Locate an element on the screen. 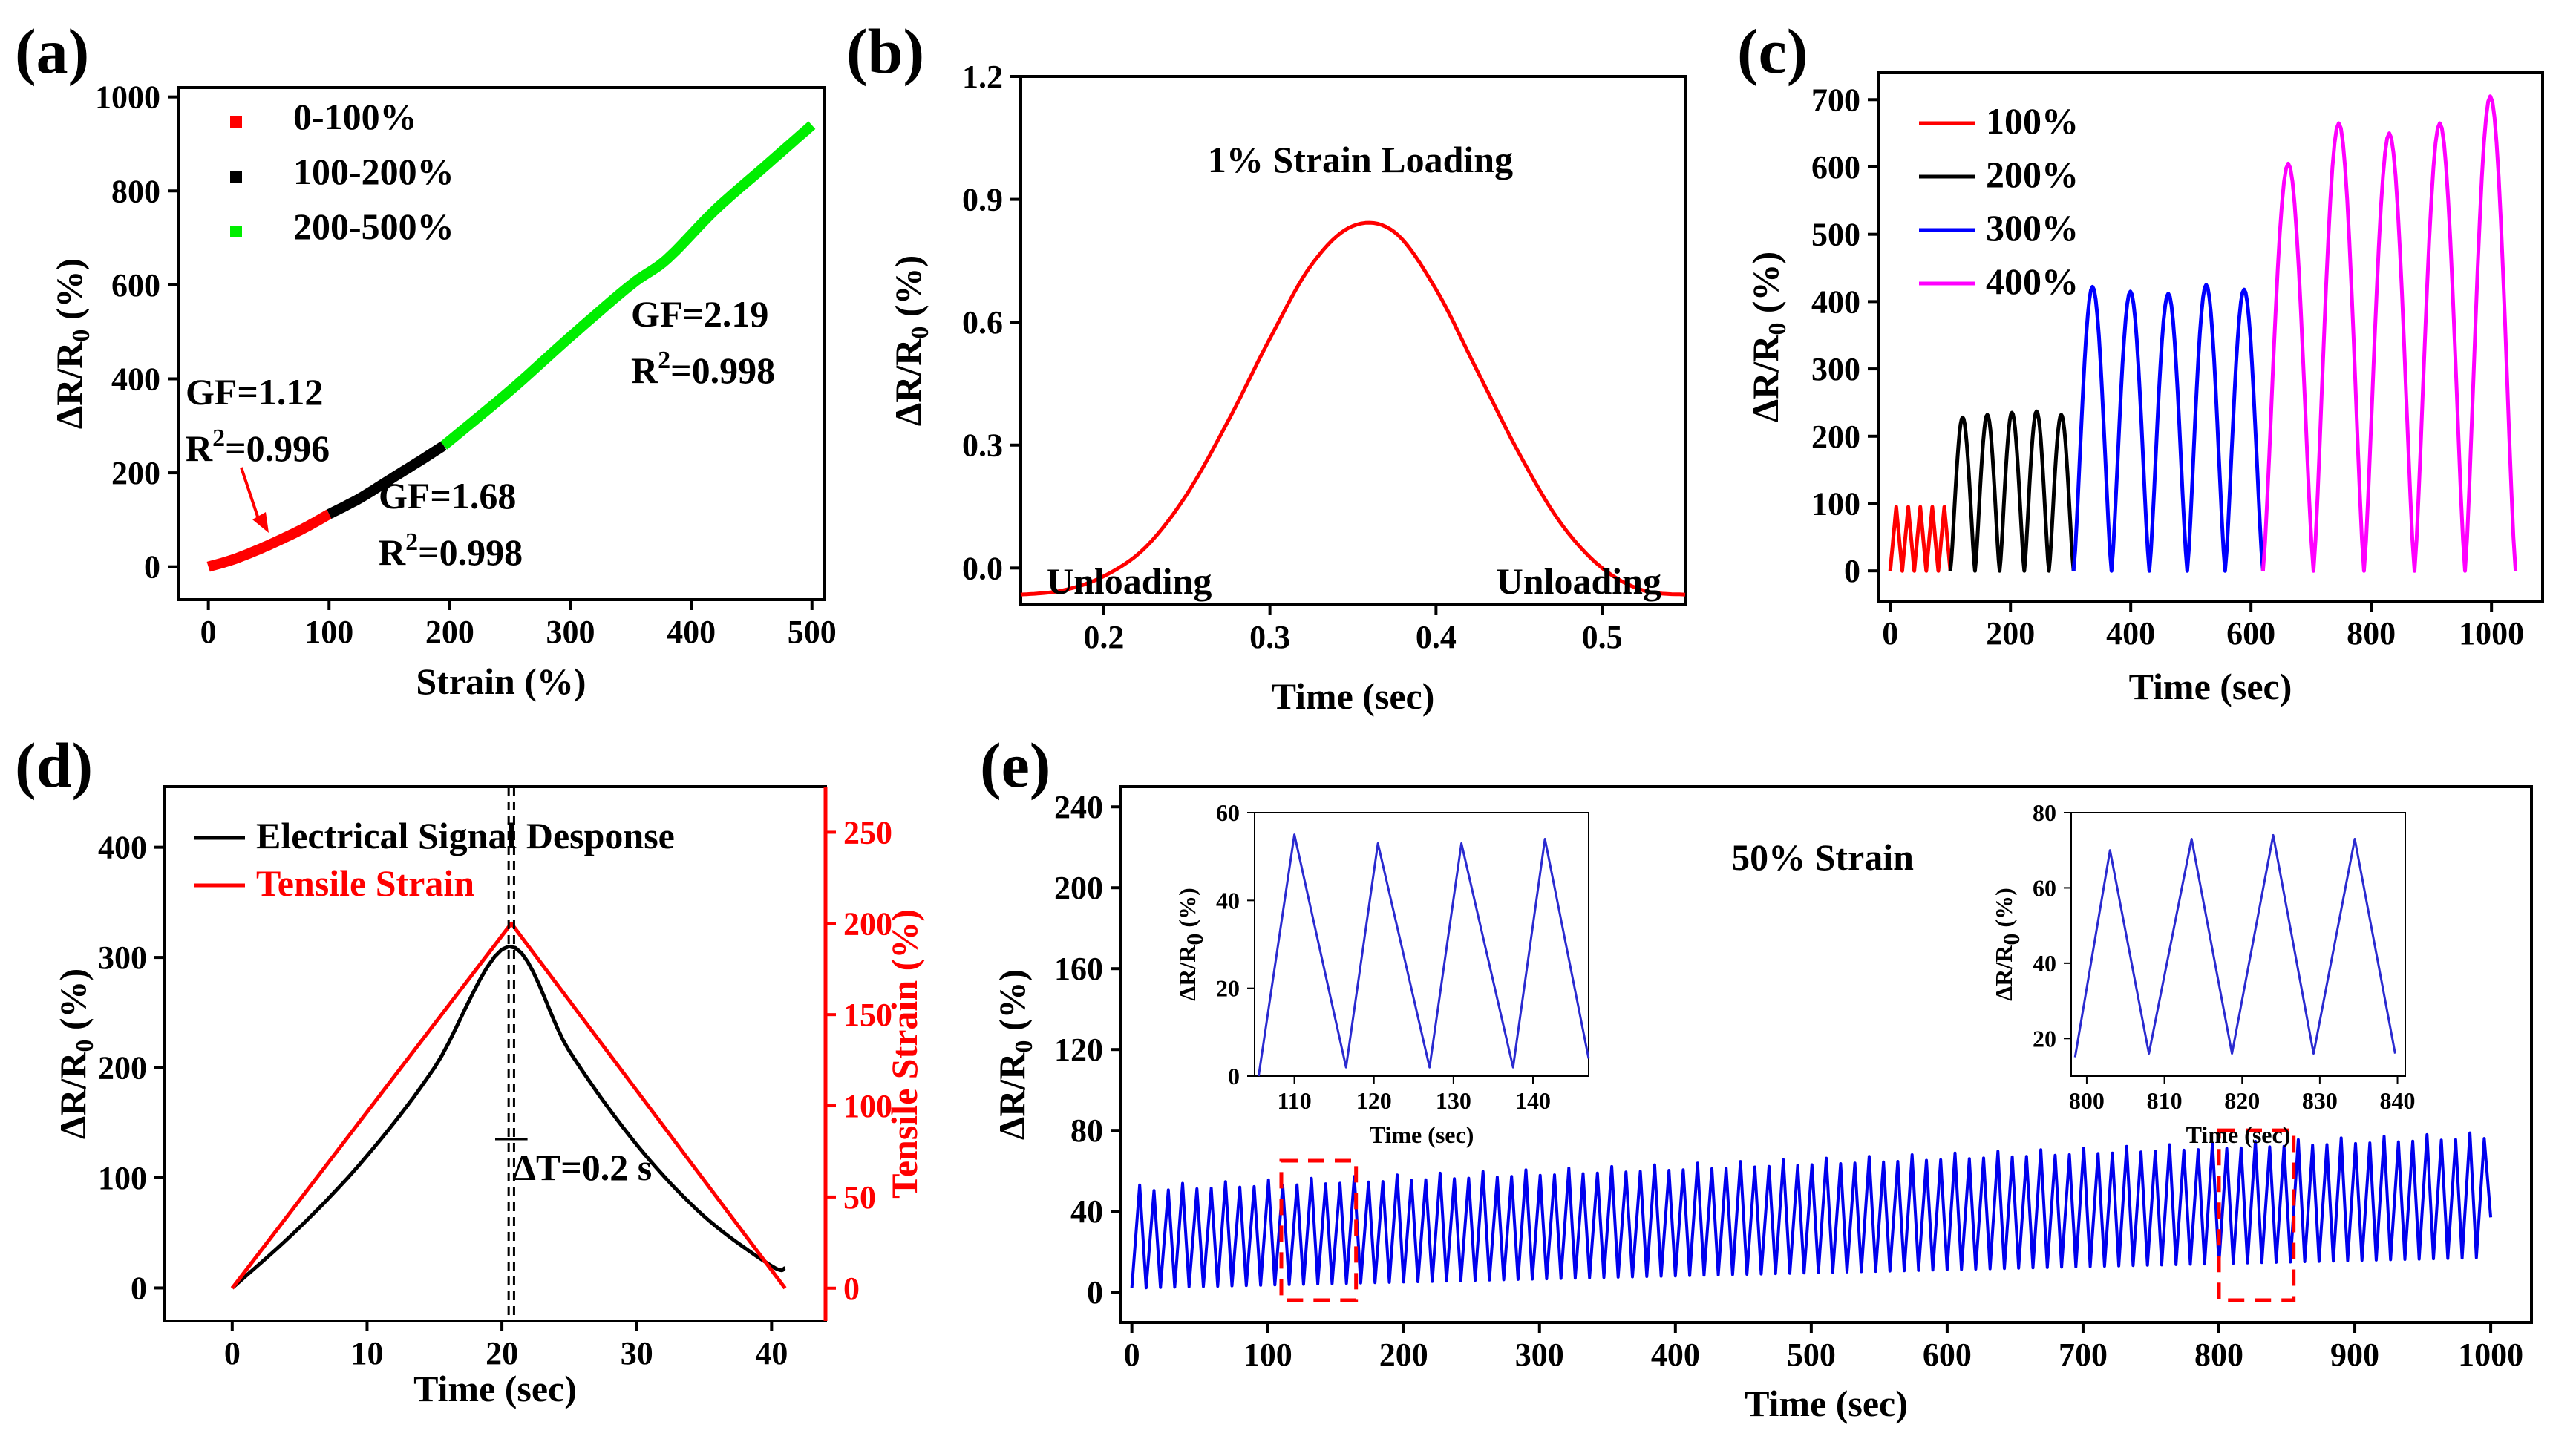  y2-tick-label: 150 is located at coordinates (868, 1015).